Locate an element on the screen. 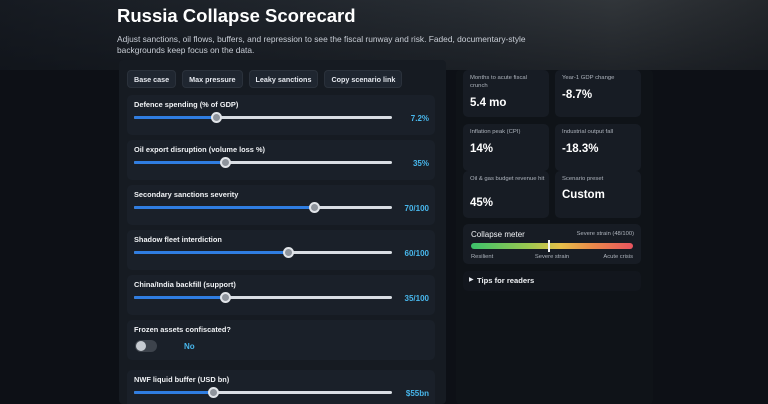 The width and height of the screenshot is (768, 404). nwf-buffer-control: NWF liquid buffer (USD bn) $55bn is located at coordinates (281, 387).